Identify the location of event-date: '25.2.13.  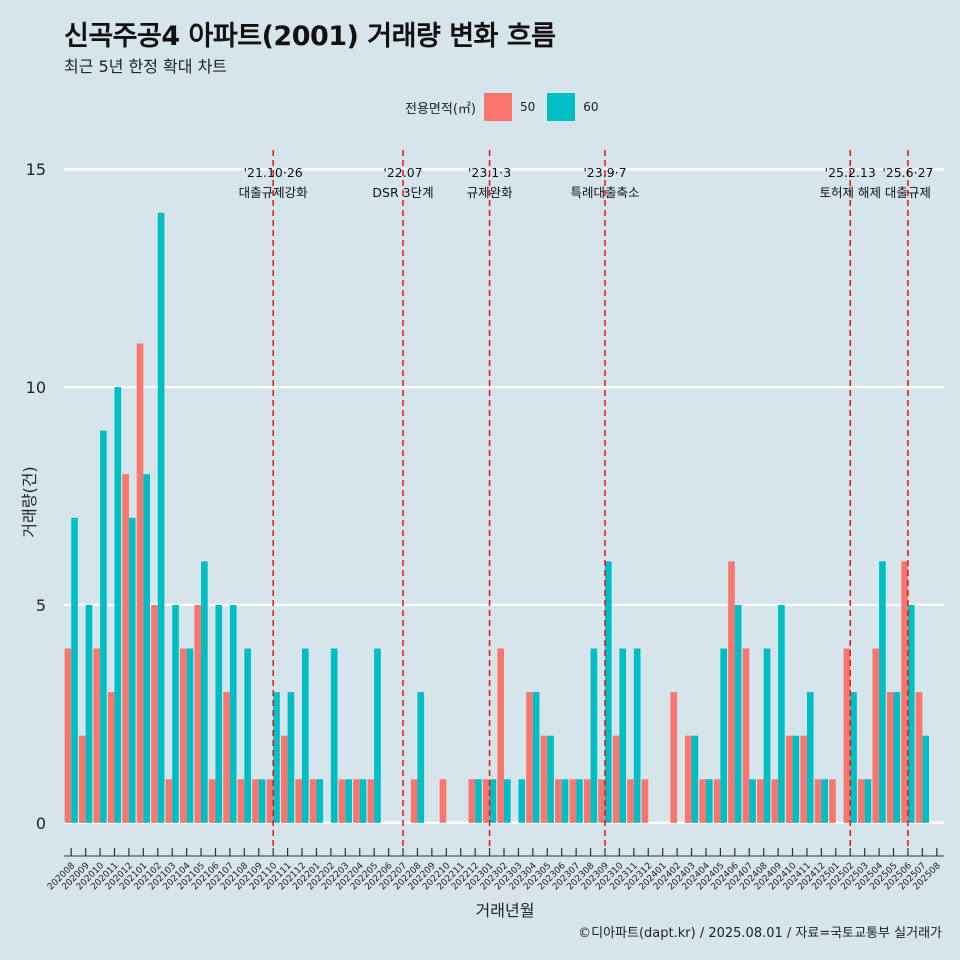
(850, 172).